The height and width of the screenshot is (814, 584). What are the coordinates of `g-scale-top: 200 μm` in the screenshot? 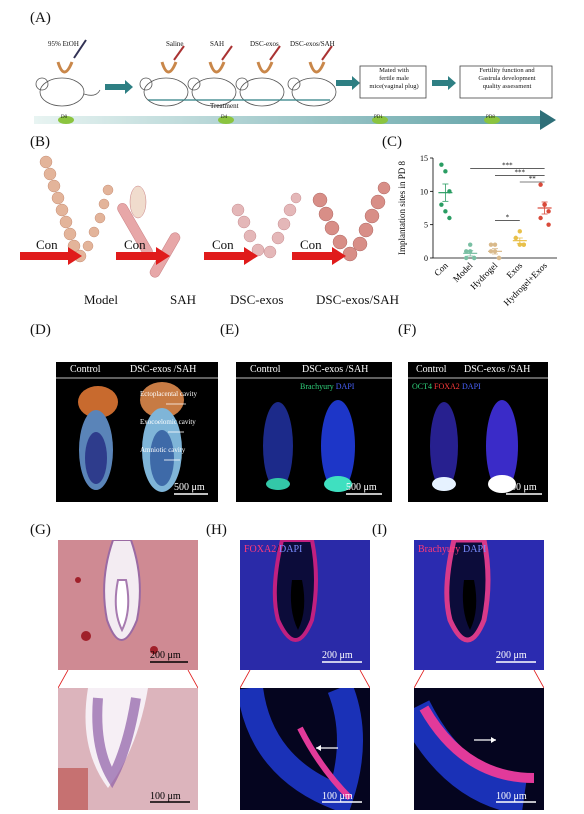 It's located at (165, 655).